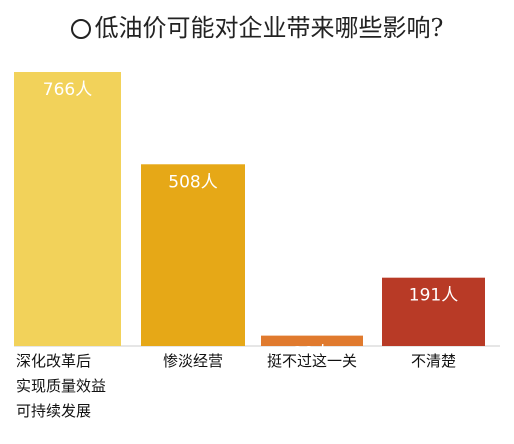  I want to click on category-label-line-0-1: 实现质量效益, so click(61, 386).